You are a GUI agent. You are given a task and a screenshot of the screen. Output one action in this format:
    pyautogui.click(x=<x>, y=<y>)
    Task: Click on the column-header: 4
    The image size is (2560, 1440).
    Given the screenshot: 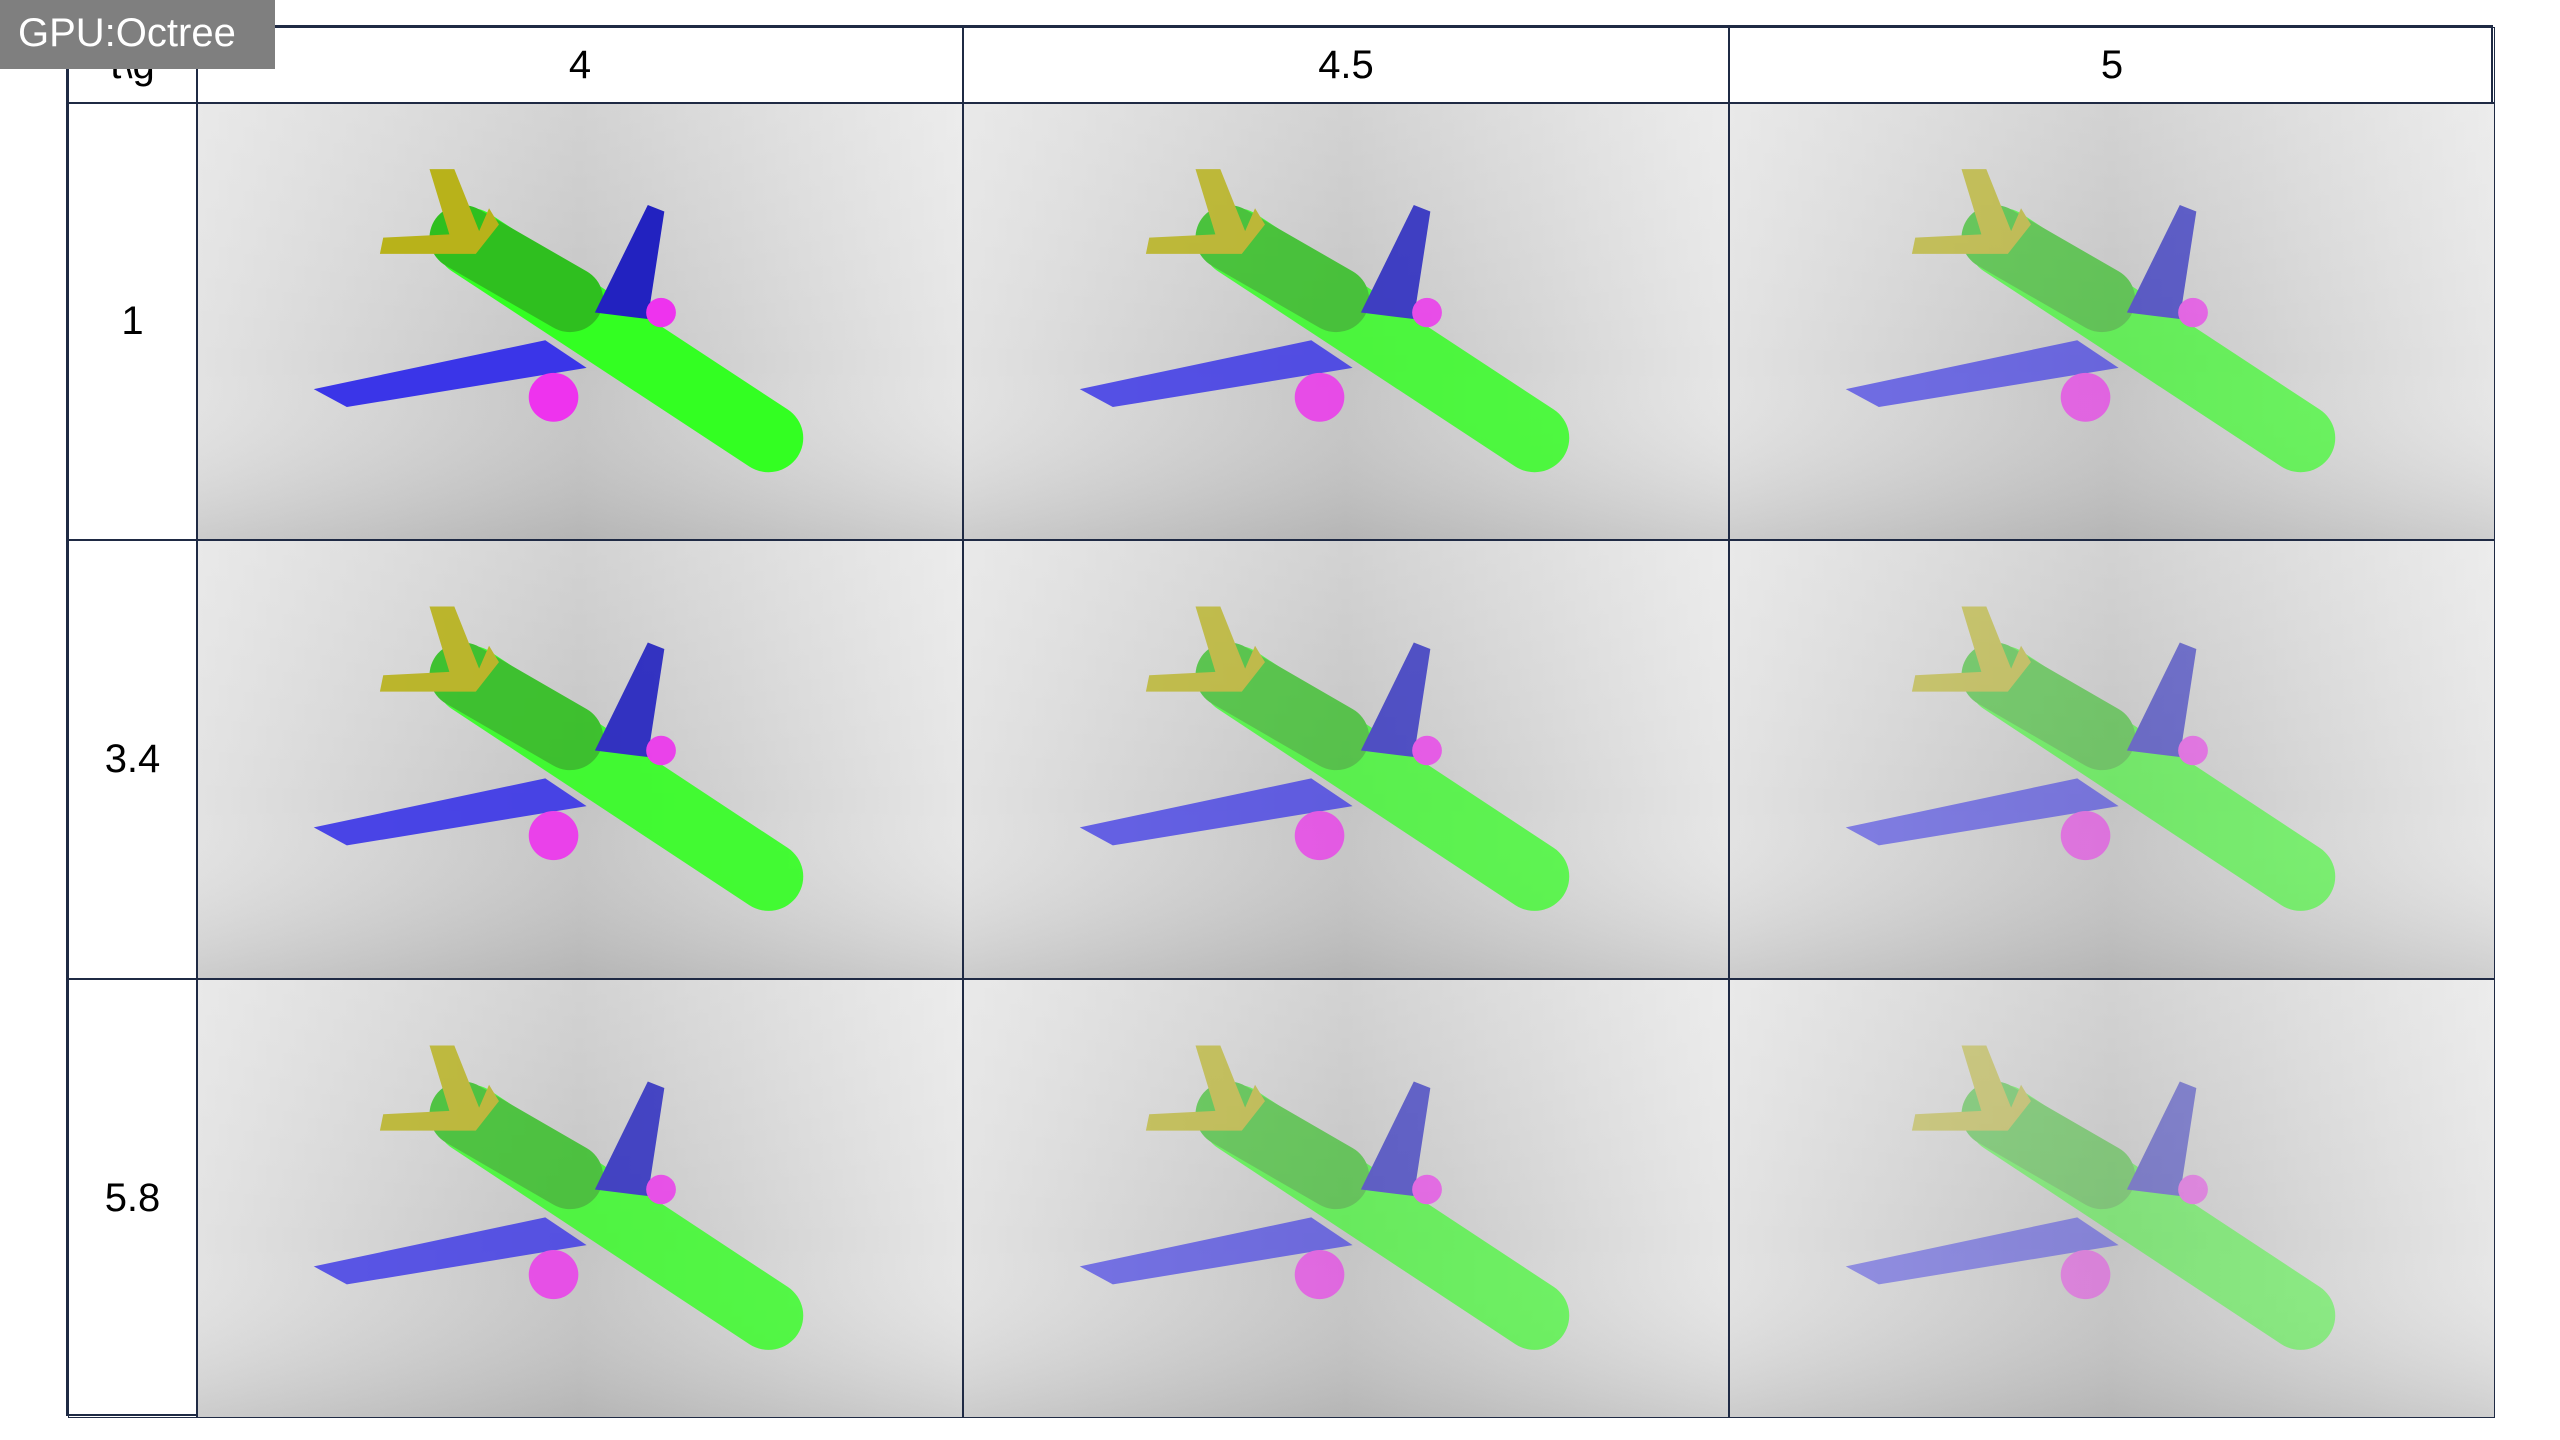 What is the action you would take?
    pyautogui.click(x=580, y=65)
    